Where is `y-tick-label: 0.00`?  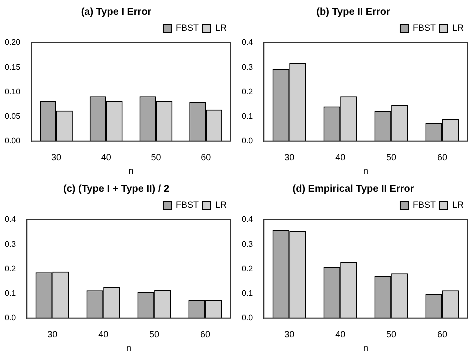
y-tick-label: 0.00 is located at coordinates (13, 141).